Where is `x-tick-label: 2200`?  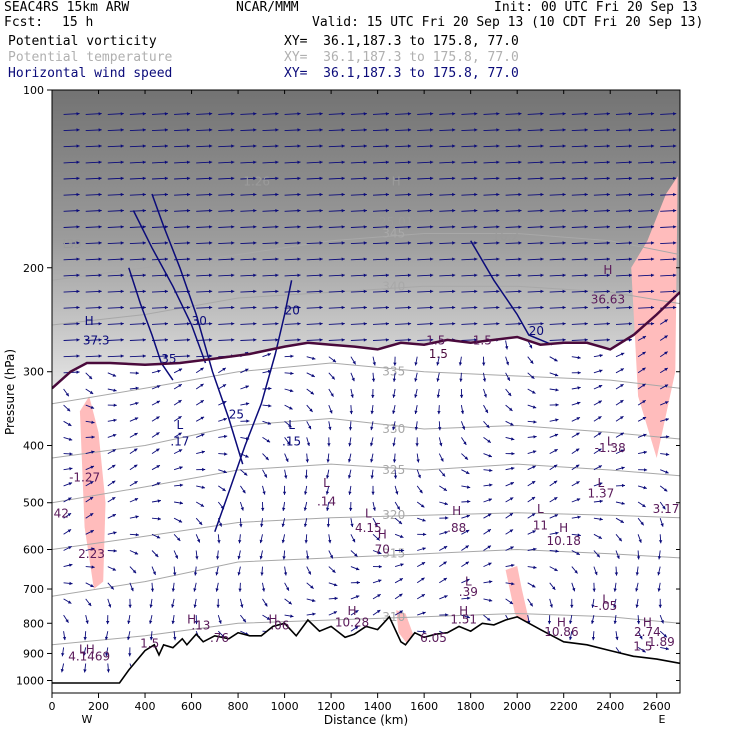
x-tick-label: 2200 is located at coordinates (564, 706).